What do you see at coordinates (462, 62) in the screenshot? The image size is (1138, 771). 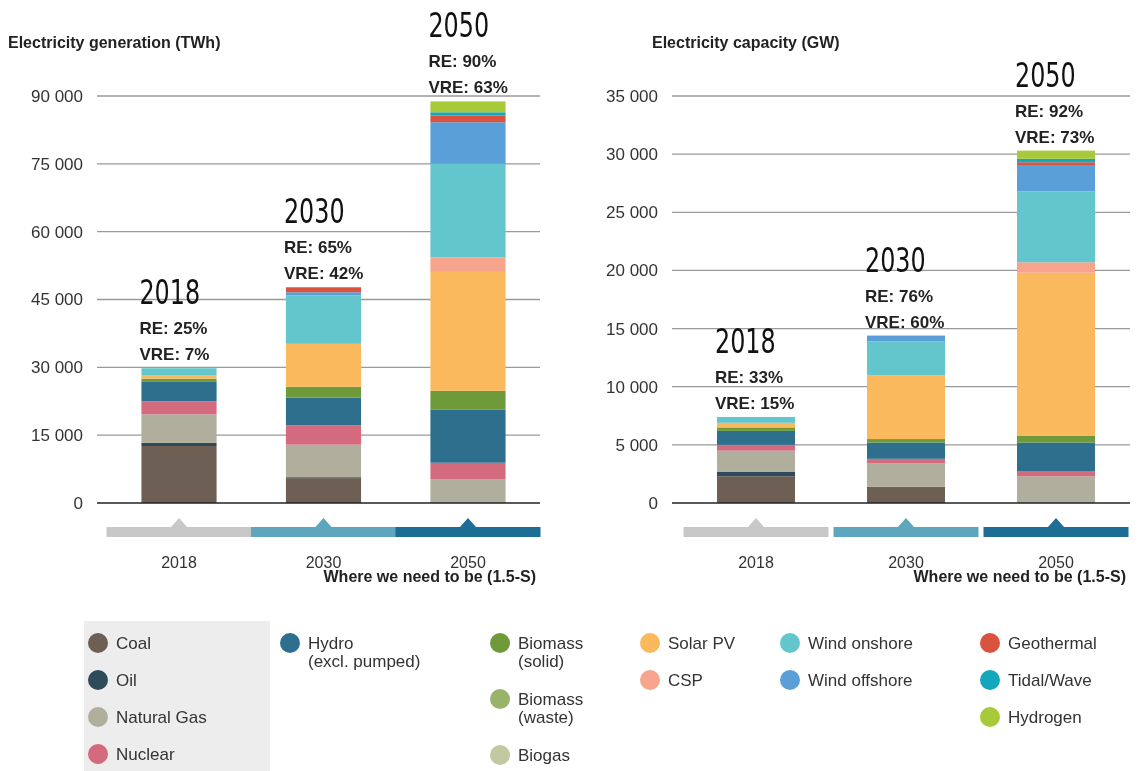 I see `annotation: RE: 90%` at bounding box center [462, 62].